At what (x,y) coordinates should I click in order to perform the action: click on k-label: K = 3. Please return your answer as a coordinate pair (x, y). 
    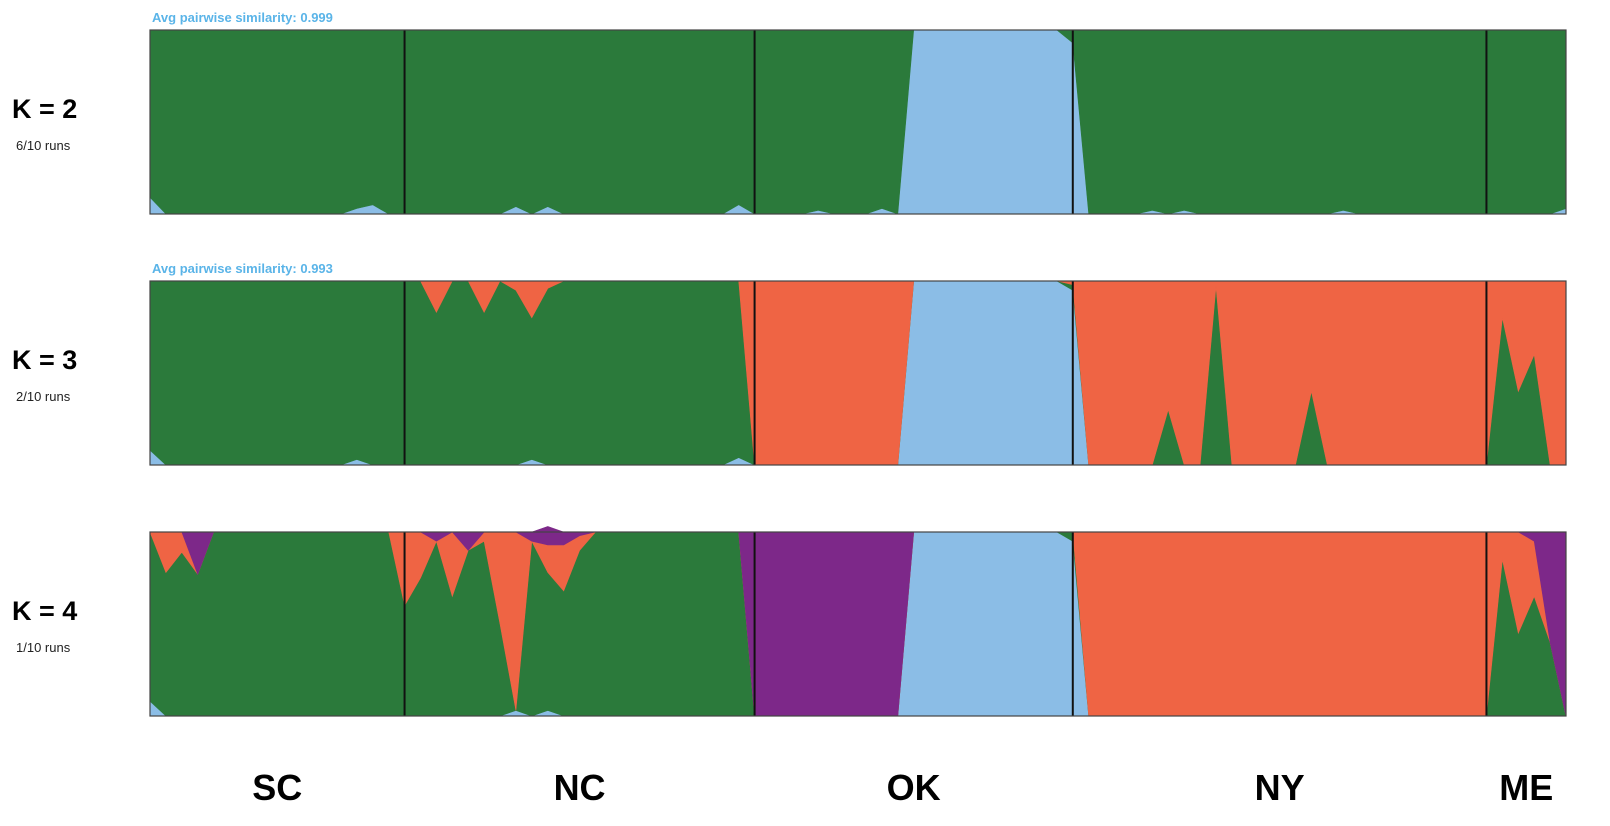
    Looking at the image, I should click on (44, 360).